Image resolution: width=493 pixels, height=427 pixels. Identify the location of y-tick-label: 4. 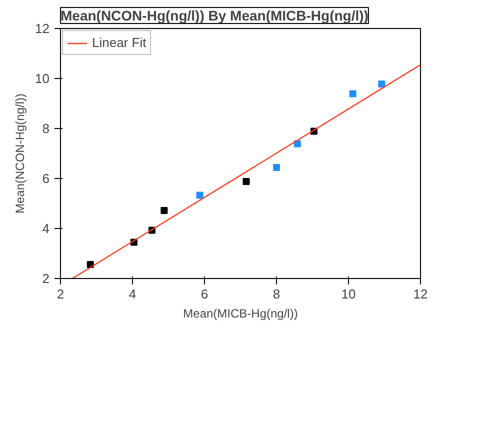
(46, 228).